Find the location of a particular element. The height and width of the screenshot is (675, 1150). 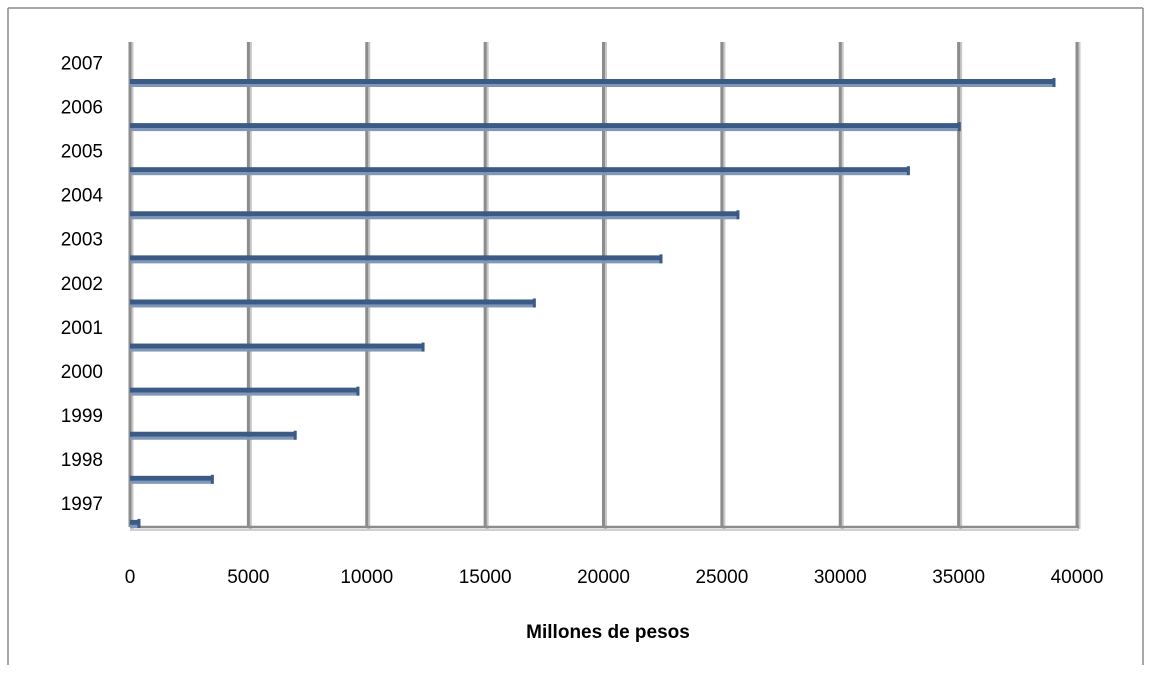

bar-cap-1997 is located at coordinates (139, 523).